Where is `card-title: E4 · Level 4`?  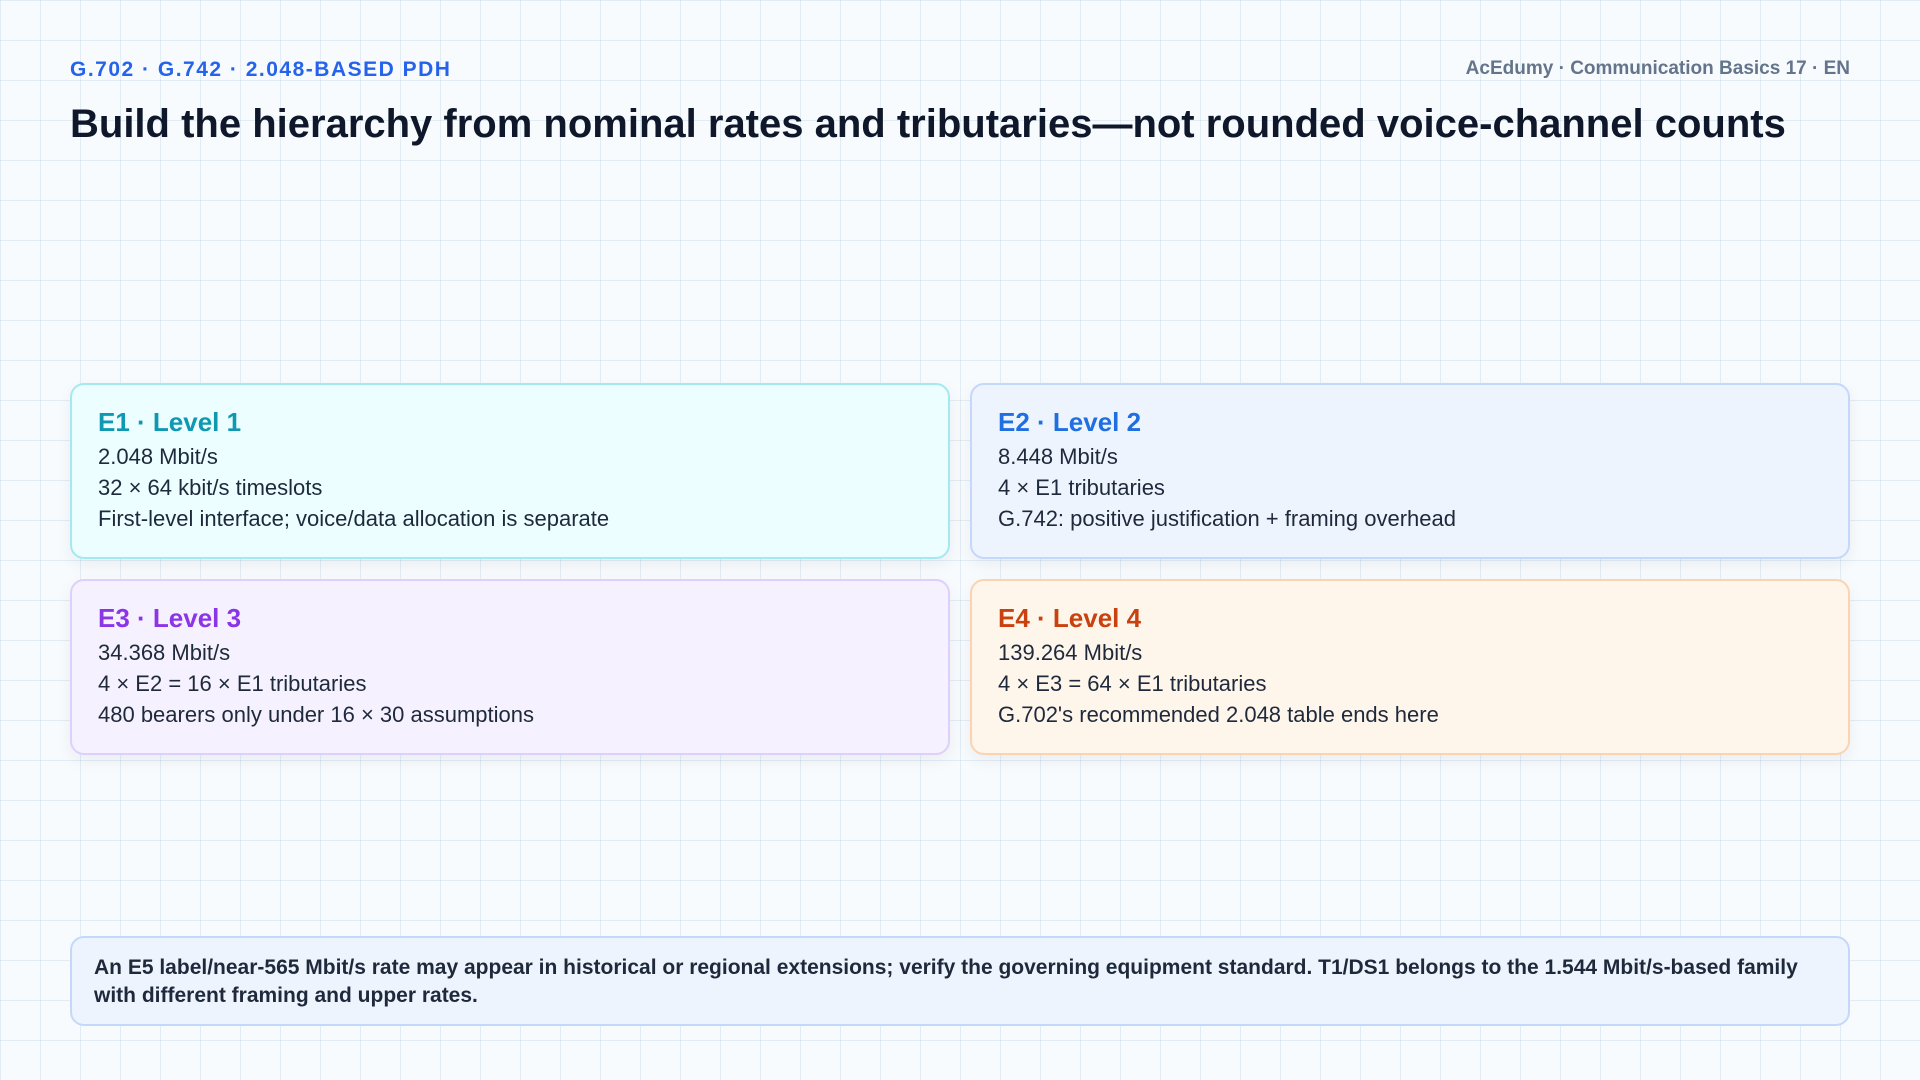
card-title: E4 · Level 4 is located at coordinates (1070, 618).